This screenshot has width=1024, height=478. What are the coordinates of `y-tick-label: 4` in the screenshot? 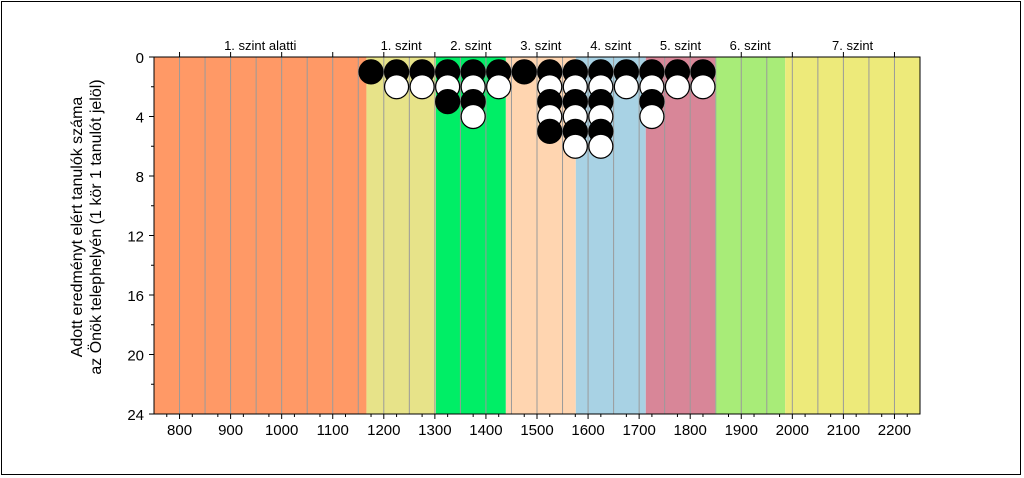 It's located at (140, 118).